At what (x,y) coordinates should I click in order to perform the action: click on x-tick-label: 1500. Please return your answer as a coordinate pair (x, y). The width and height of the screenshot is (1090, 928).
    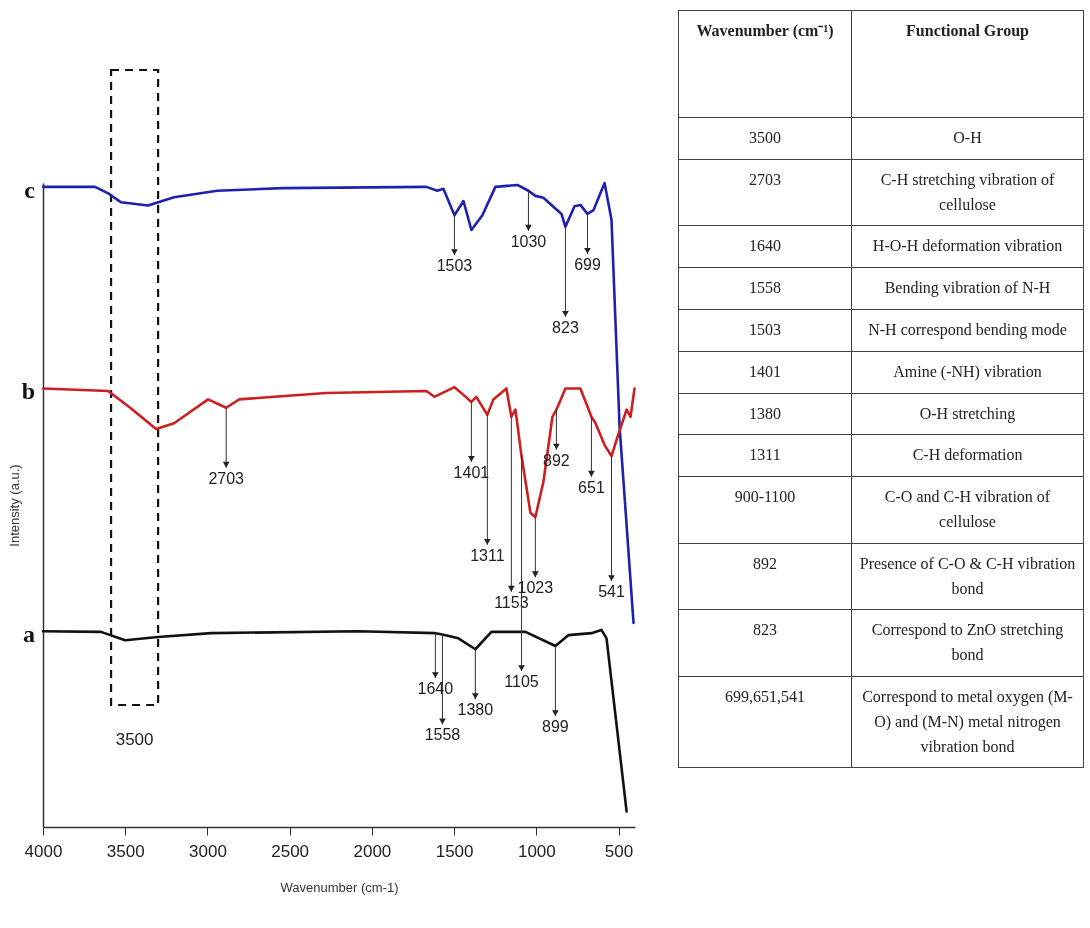
    Looking at the image, I should click on (454, 851).